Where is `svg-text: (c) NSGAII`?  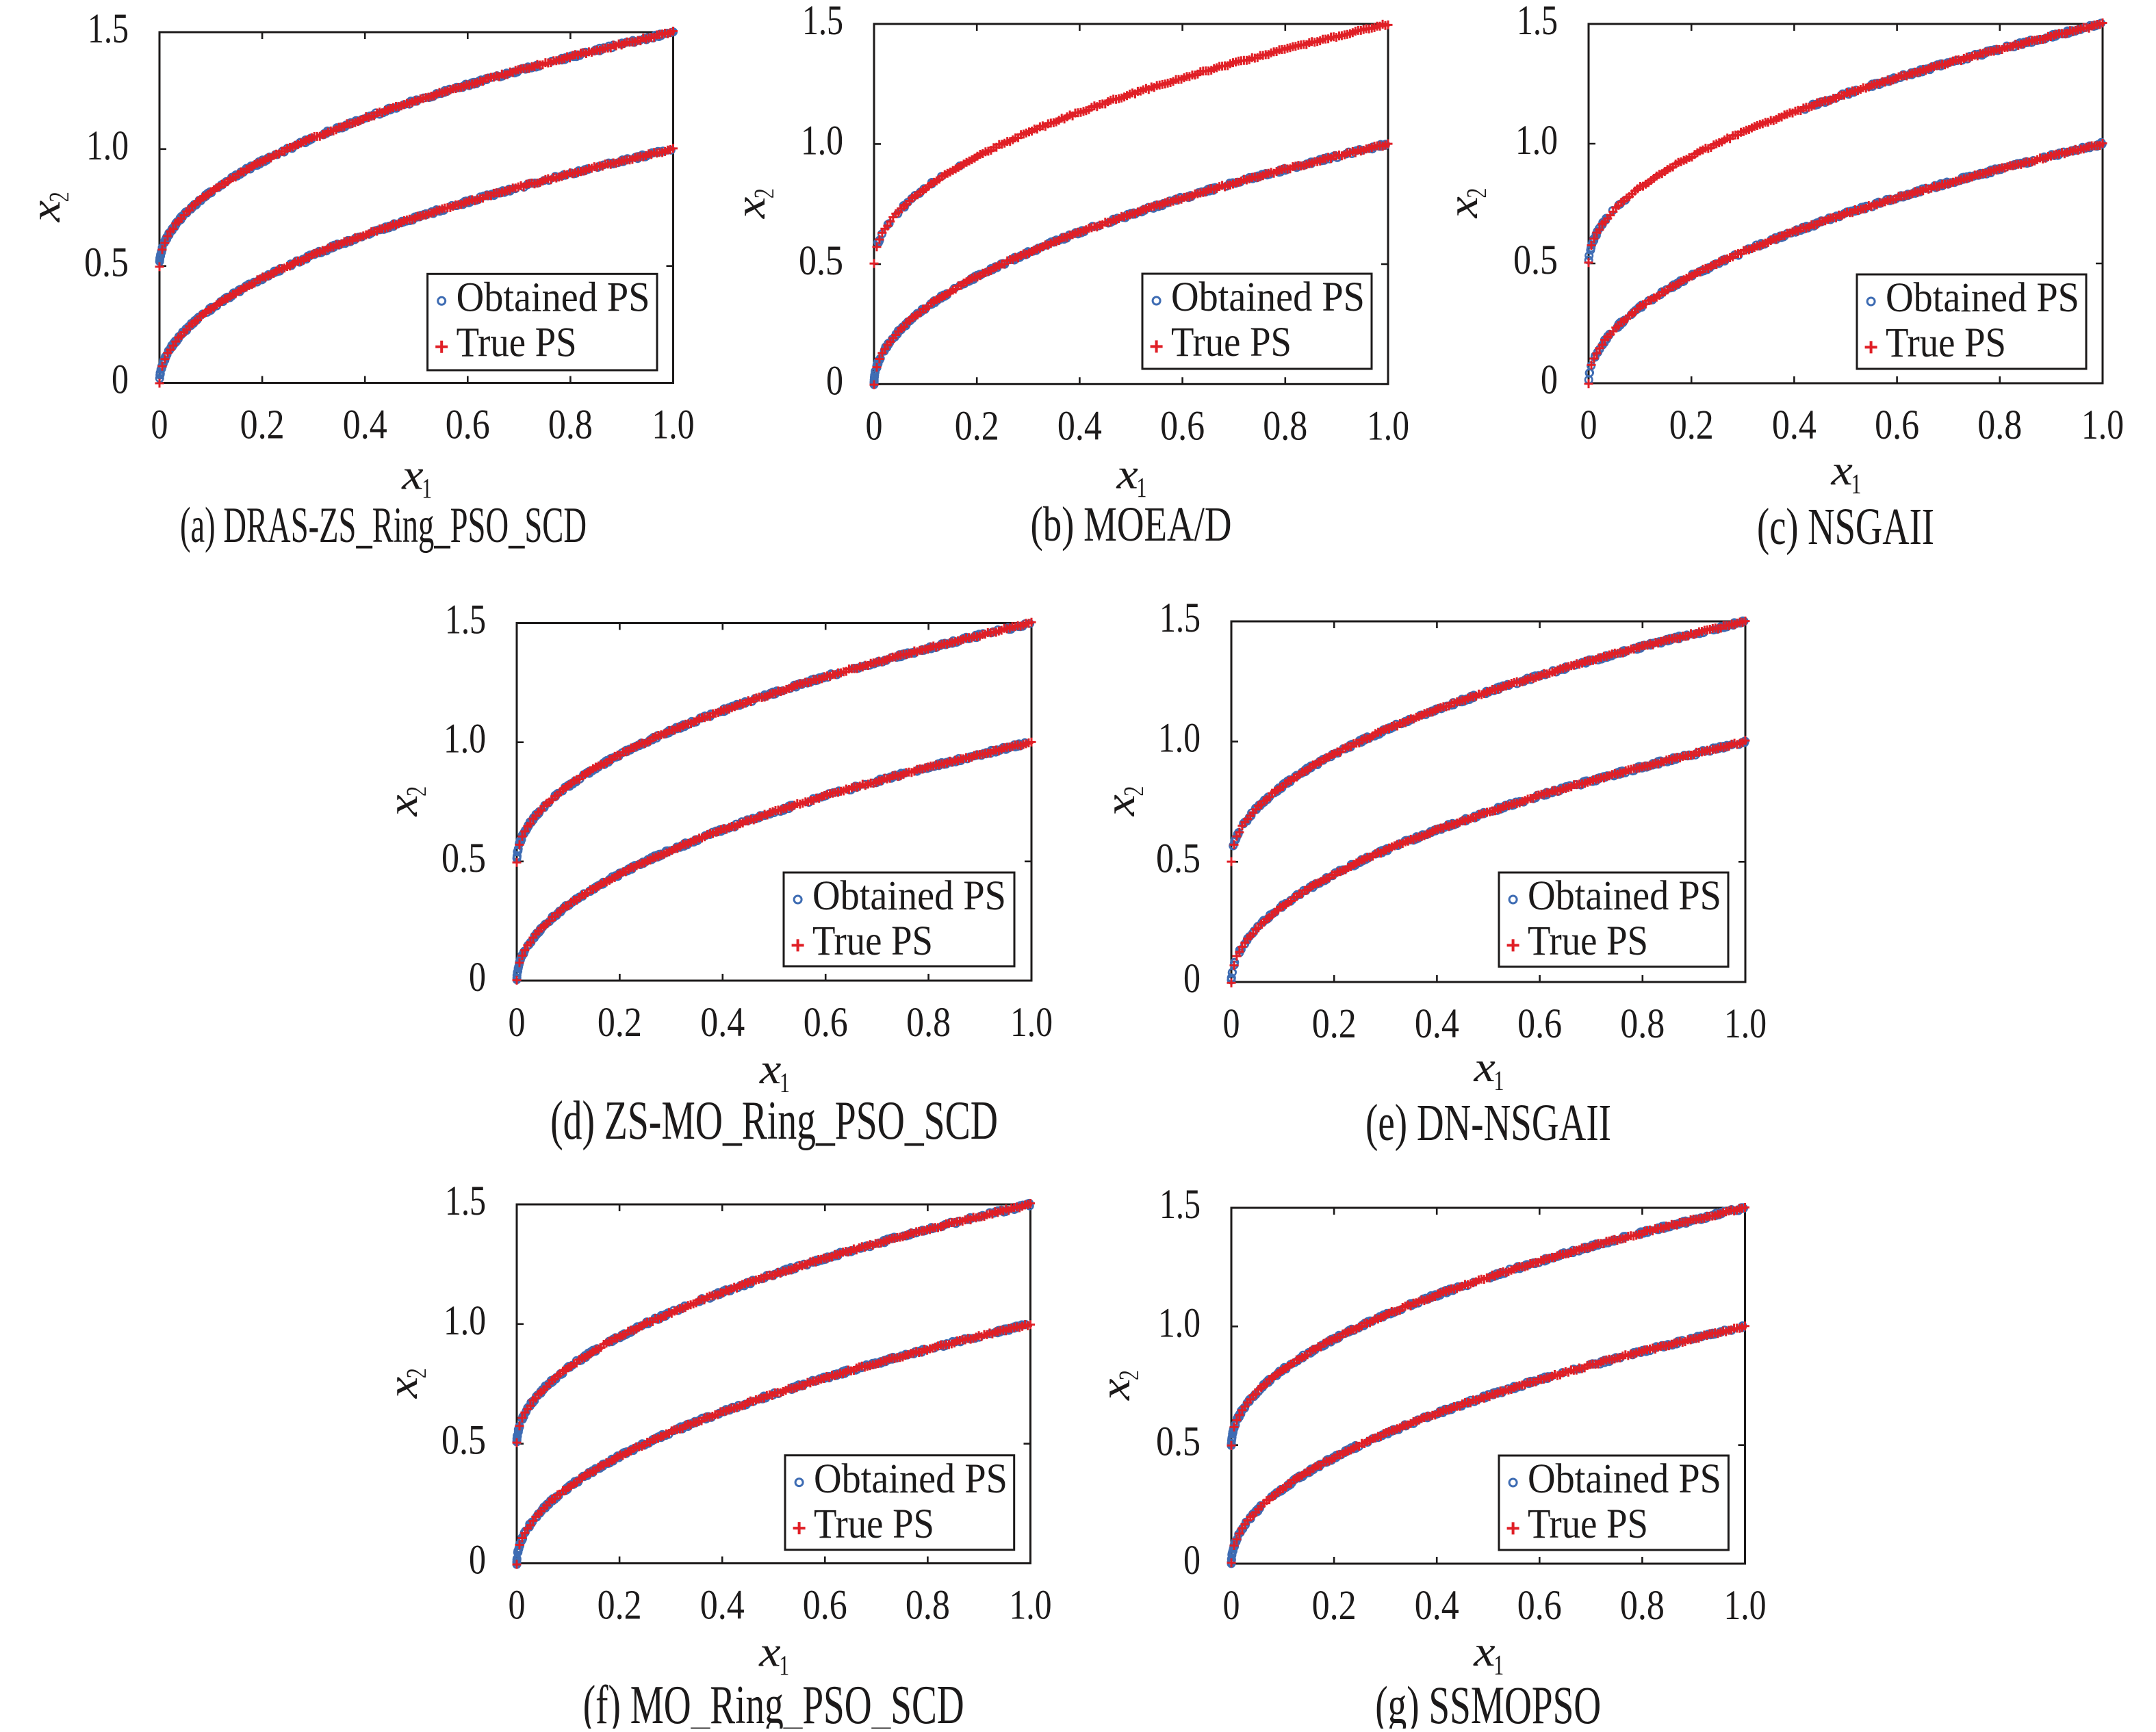
svg-text: (c) NSGAII is located at coordinates (1845, 527).